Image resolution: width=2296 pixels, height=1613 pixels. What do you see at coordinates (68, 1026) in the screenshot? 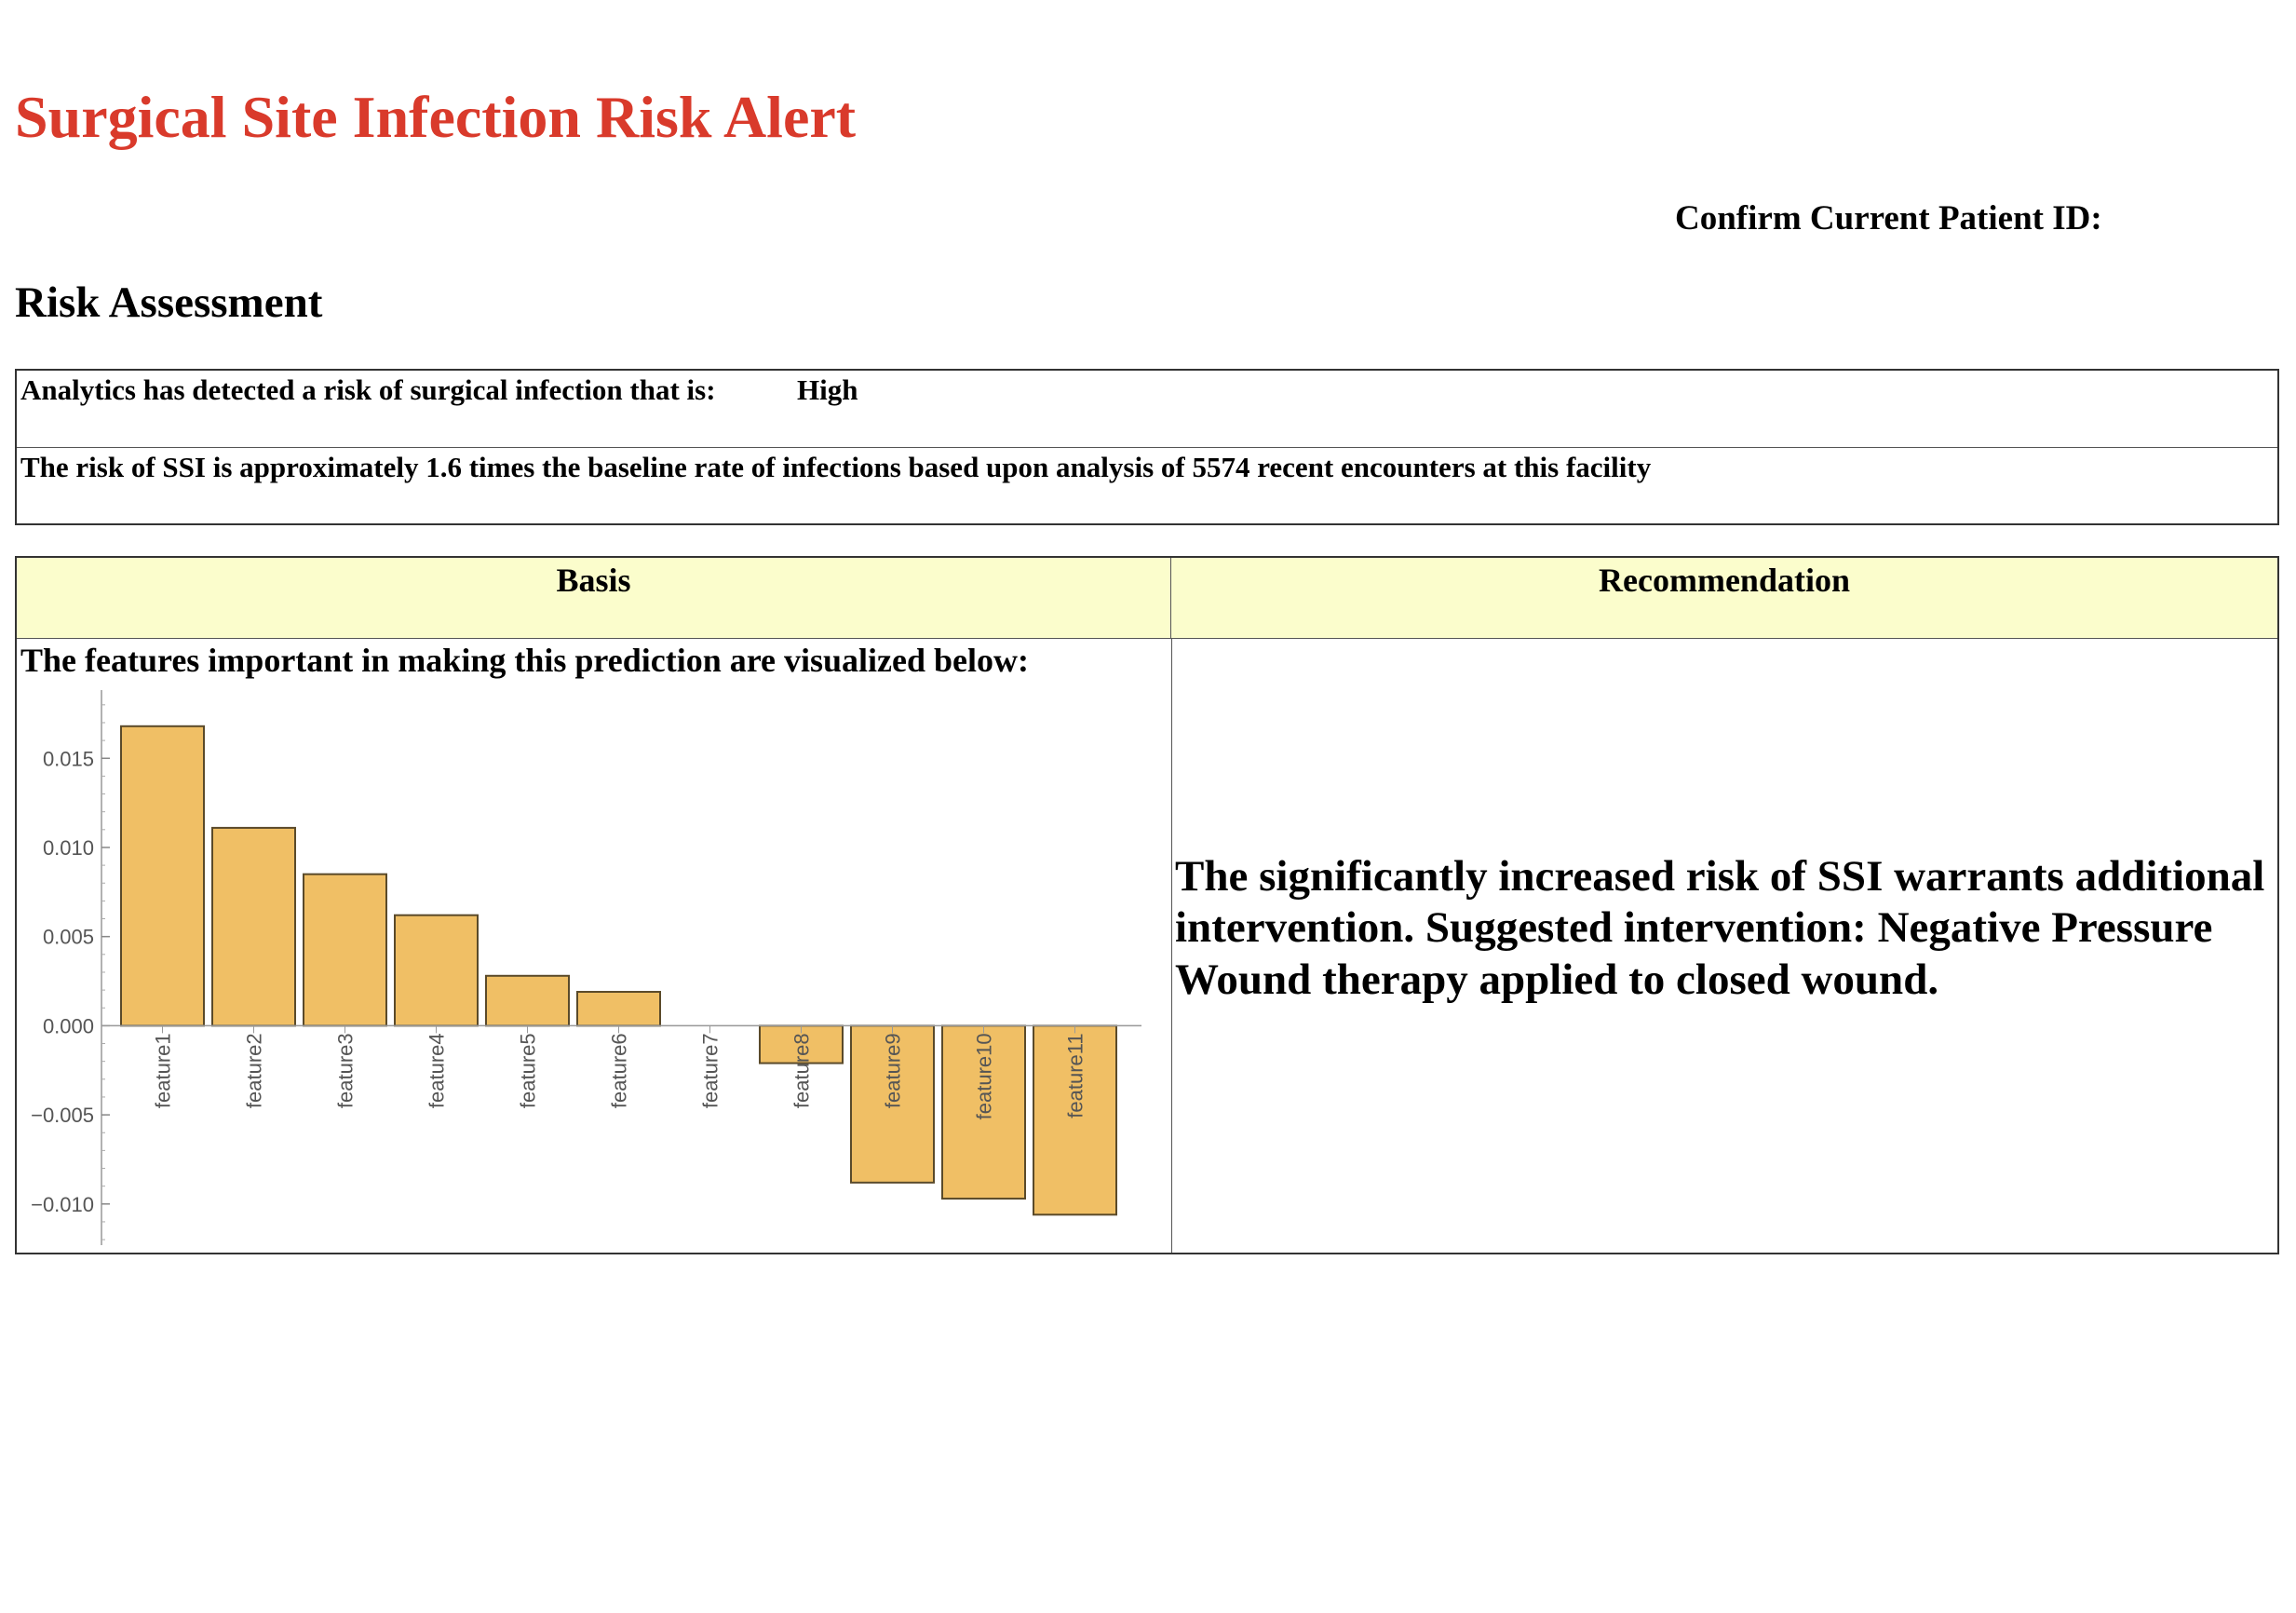
I see `y-tick-label: 0.000` at bounding box center [68, 1026].